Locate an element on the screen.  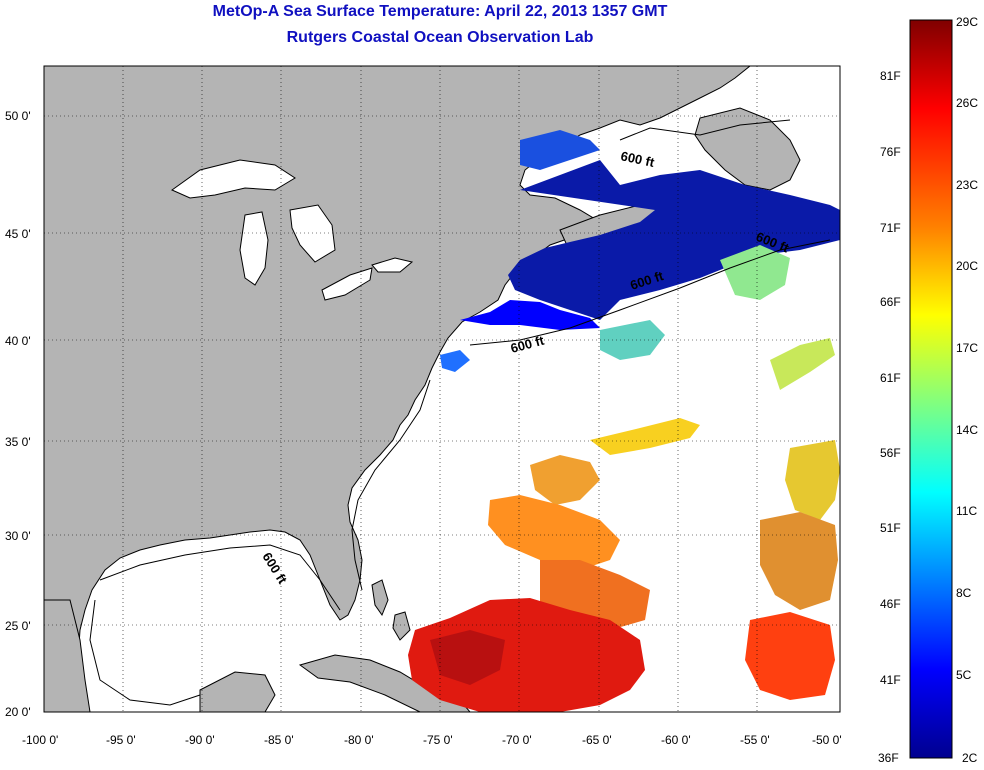
lon-tick: -75 0' is located at coordinates (438, 740).